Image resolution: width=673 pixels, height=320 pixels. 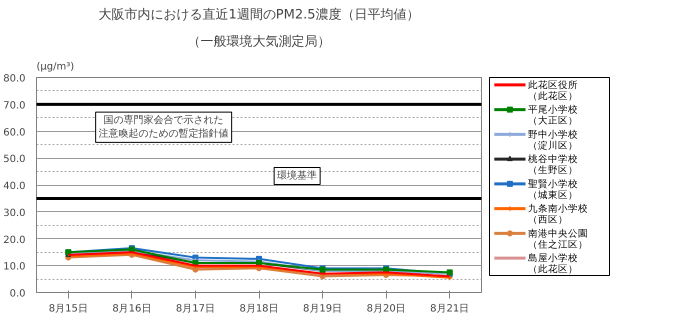 What do you see at coordinates (195, 309) in the screenshot?
I see `x-tick-label: 8月17日` at bounding box center [195, 309].